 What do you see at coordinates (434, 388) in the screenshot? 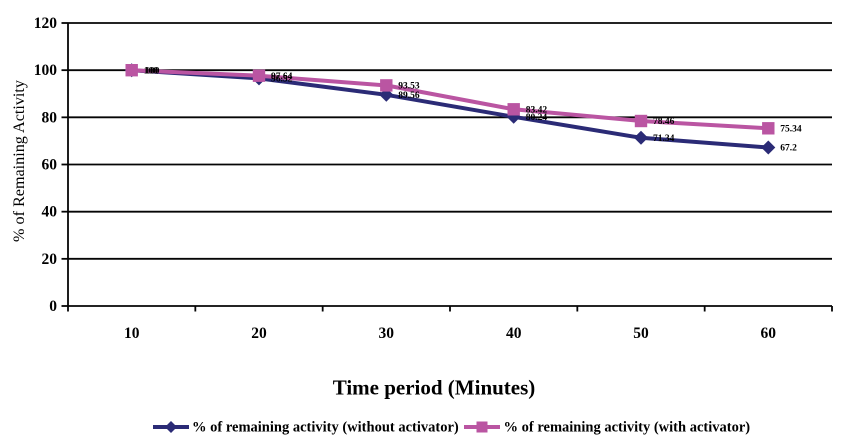
I see `svg-text: Time period (Minutes)` at bounding box center [434, 388].